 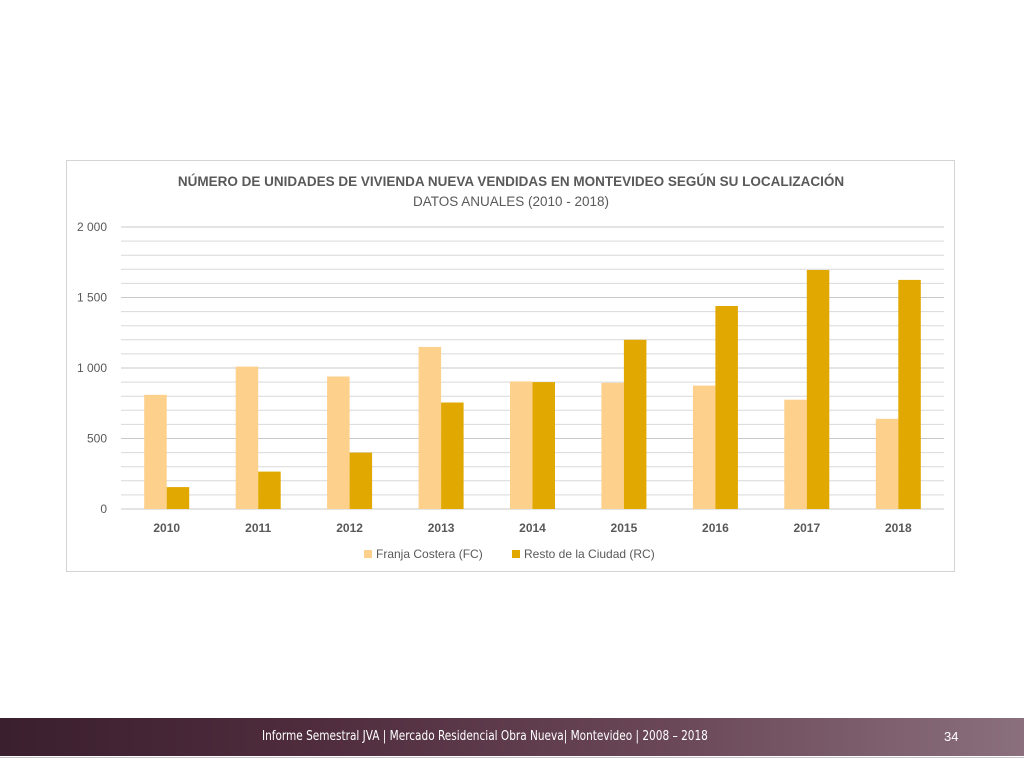 What do you see at coordinates (155, 451) in the screenshot?
I see `bar-fc-2010` at bounding box center [155, 451].